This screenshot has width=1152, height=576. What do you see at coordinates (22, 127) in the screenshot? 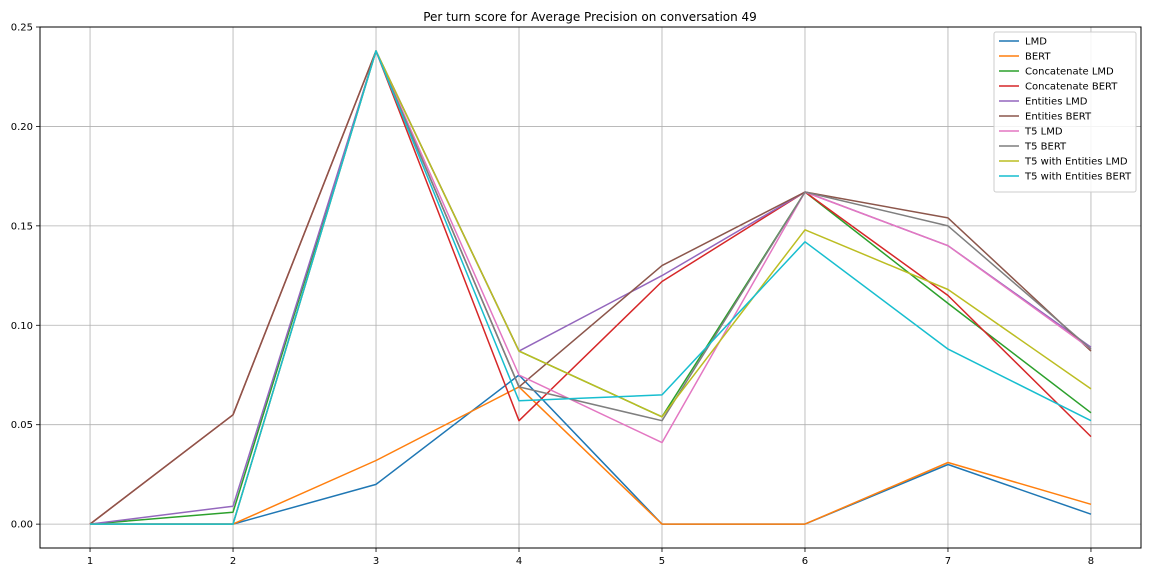
I see `y-tick-label: 0.20` at bounding box center [22, 127].